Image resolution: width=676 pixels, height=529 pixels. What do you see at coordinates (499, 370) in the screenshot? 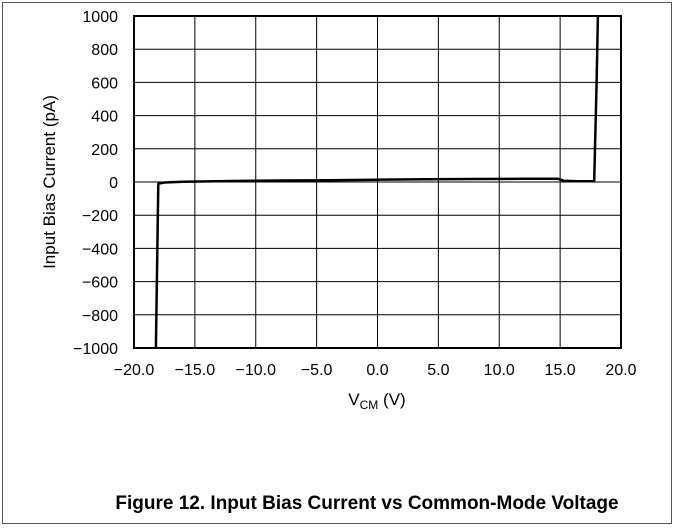
I see `x-tick-label: 10.0` at bounding box center [499, 370].